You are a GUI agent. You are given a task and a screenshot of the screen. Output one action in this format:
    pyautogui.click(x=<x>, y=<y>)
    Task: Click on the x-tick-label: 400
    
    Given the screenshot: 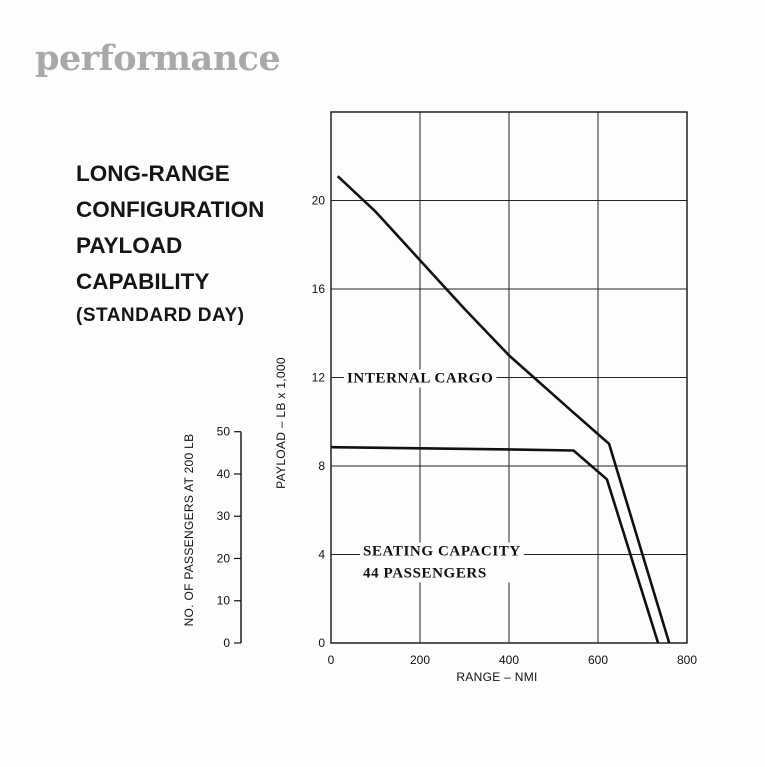 What is the action you would take?
    pyautogui.click(x=509, y=660)
    